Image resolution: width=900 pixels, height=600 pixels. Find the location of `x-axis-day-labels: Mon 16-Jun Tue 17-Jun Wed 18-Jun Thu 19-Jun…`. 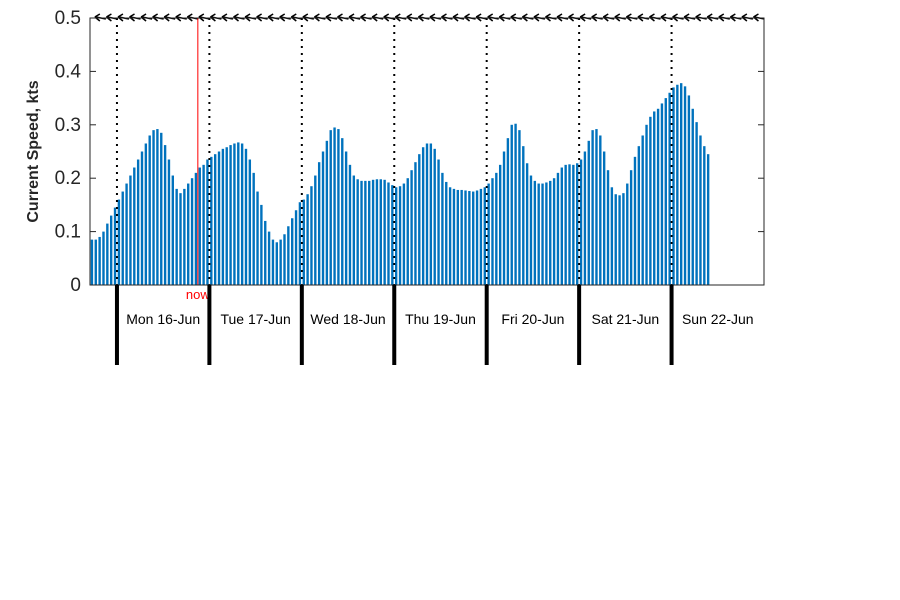

x-axis-day-labels: Mon 16-Jun Tue 17-Jun Wed 18-Jun Thu 19-Jun… is located at coordinates (439, 319).